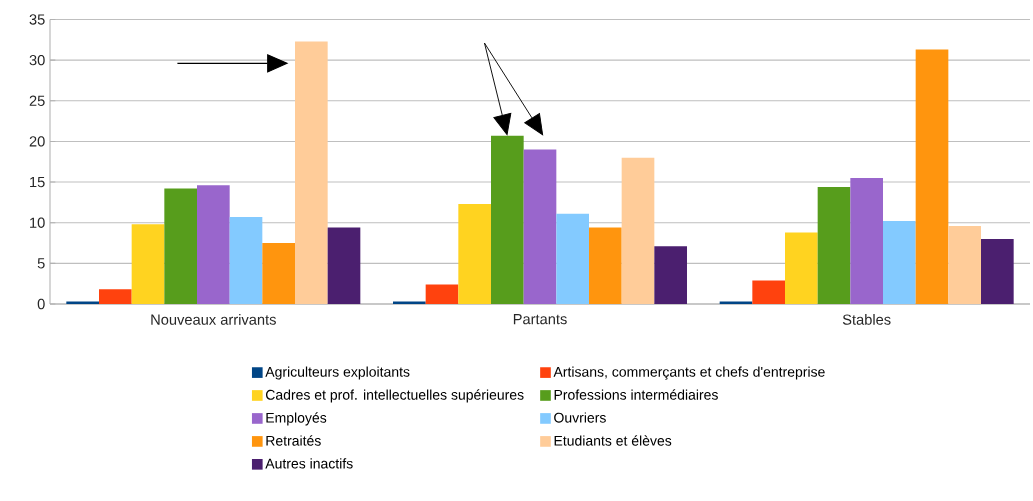 The image size is (1033, 501). I want to click on x-tick-label: Partants, so click(540, 319).